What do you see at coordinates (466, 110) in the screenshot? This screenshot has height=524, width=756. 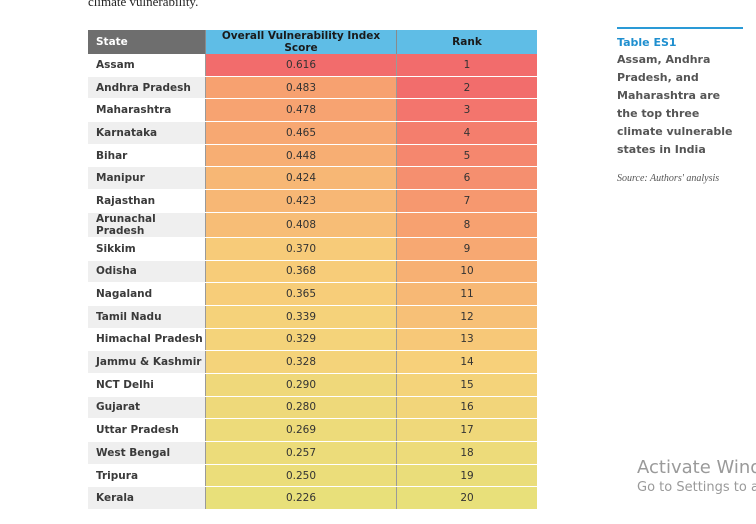 I see `rank-cell: 3` at bounding box center [466, 110].